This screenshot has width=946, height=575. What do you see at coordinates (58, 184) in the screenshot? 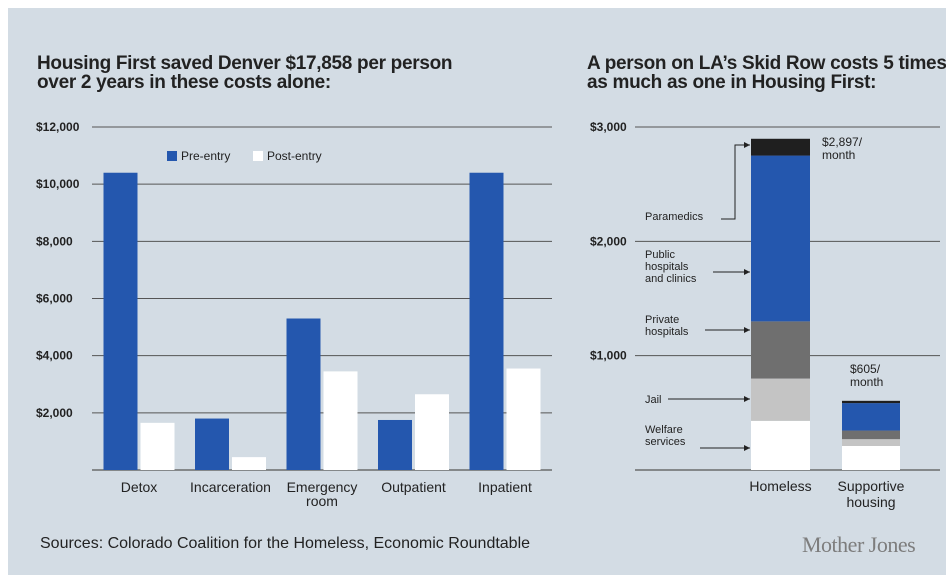
I see `y-tick-label: $10,000` at bounding box center [58, 184].